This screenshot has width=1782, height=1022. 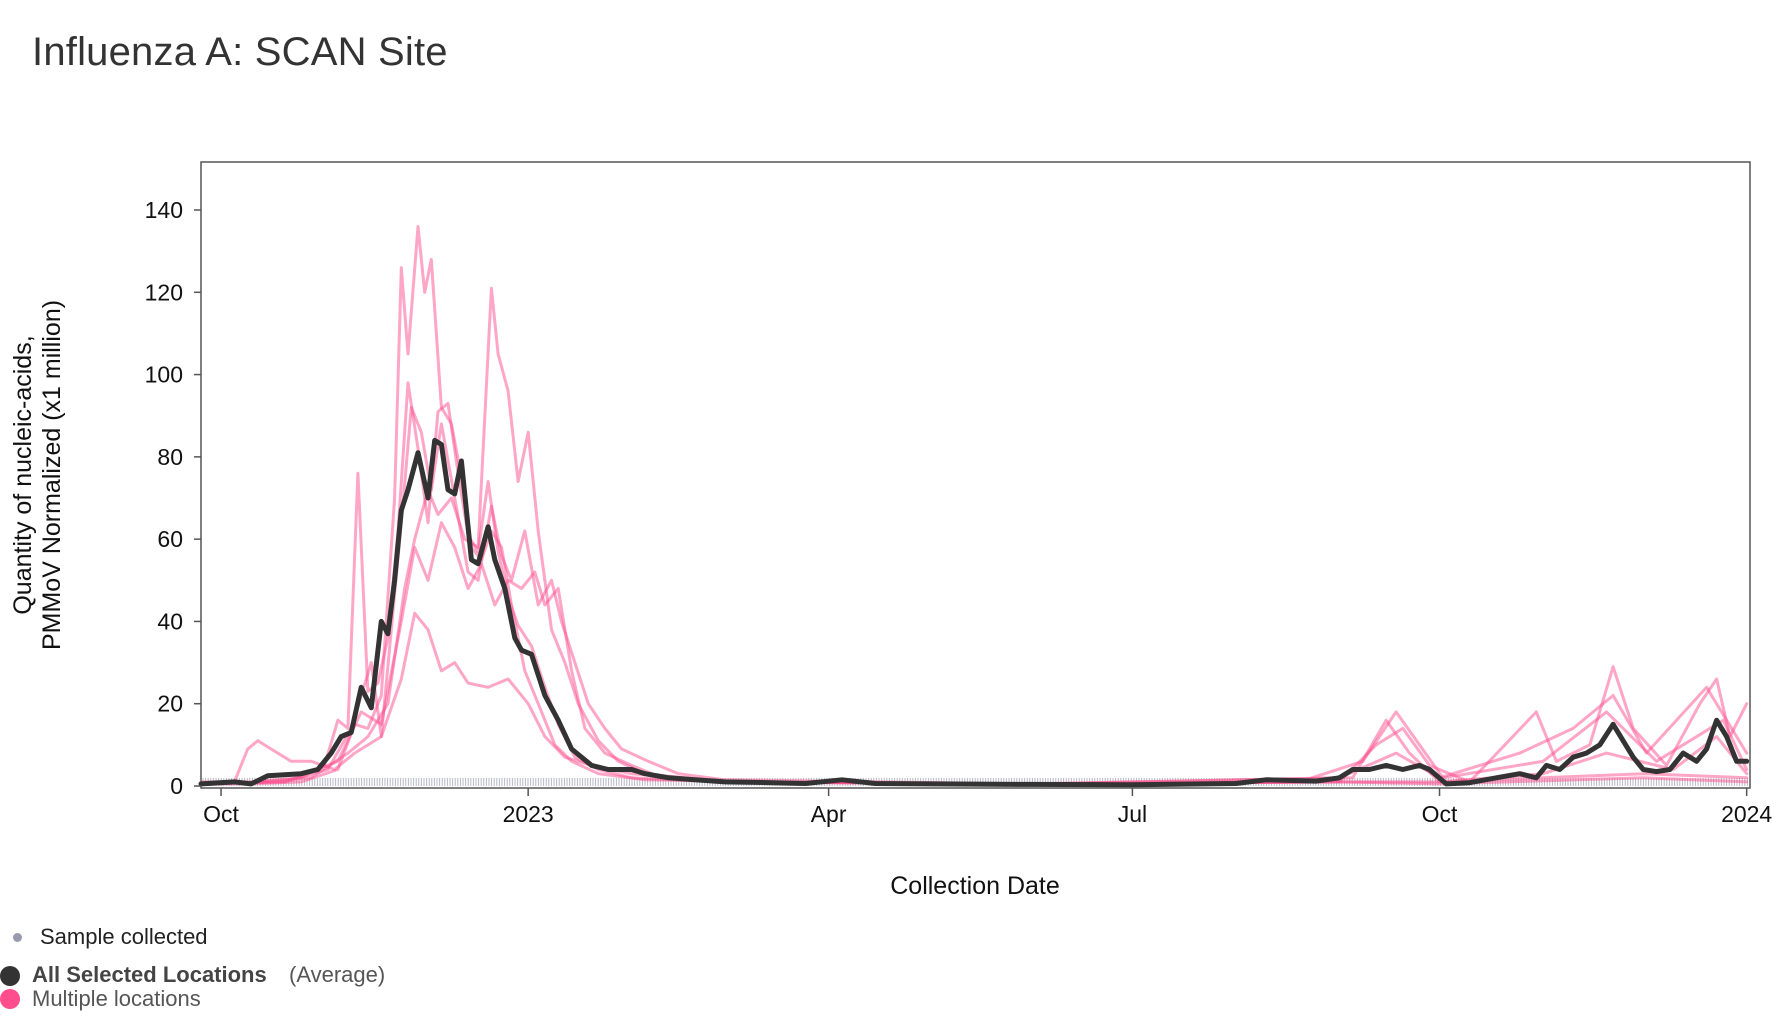 I want to click on x-axis: Oct 2023 Apr Jul Oct 2024, so click(x=987, y=807).